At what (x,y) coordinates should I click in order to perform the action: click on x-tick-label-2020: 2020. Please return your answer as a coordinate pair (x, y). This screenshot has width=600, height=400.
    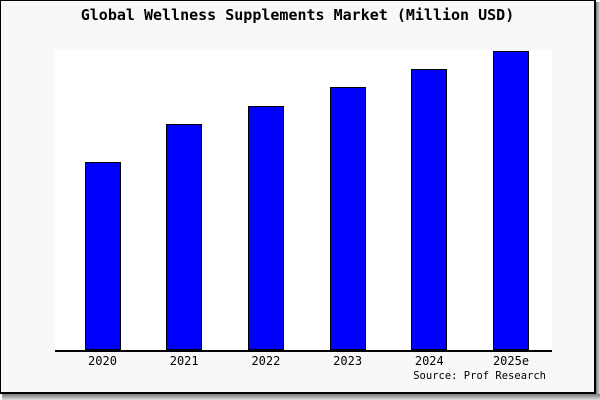
    Looking at the image, I should click on (102, 361).